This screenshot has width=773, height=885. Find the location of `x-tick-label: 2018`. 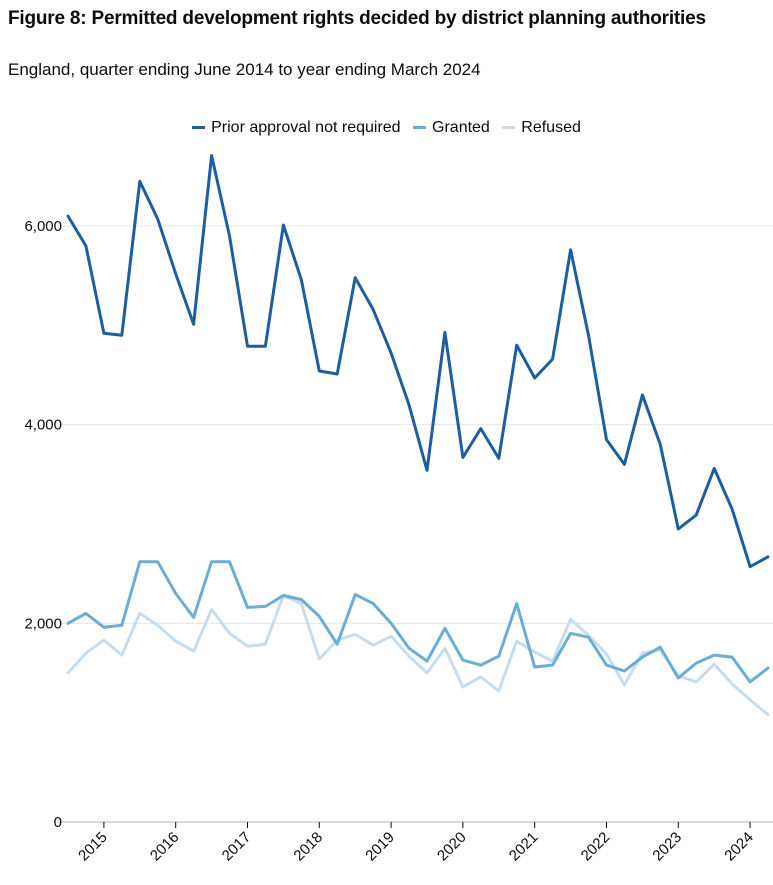

x-tick-label: 2018 is located at coordinates (308, 847).